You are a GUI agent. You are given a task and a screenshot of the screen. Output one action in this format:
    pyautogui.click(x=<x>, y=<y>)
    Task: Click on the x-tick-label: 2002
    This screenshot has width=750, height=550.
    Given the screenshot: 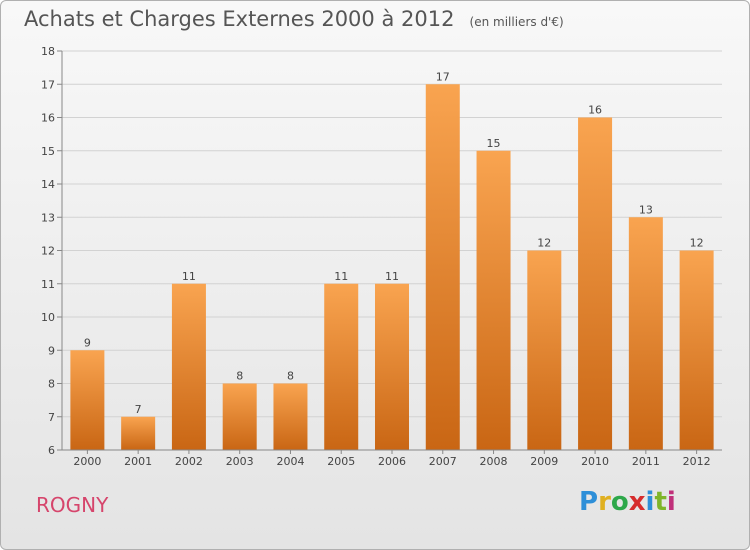 What is the action you would take?
    pyautogui.click(x=189, y=461)
    